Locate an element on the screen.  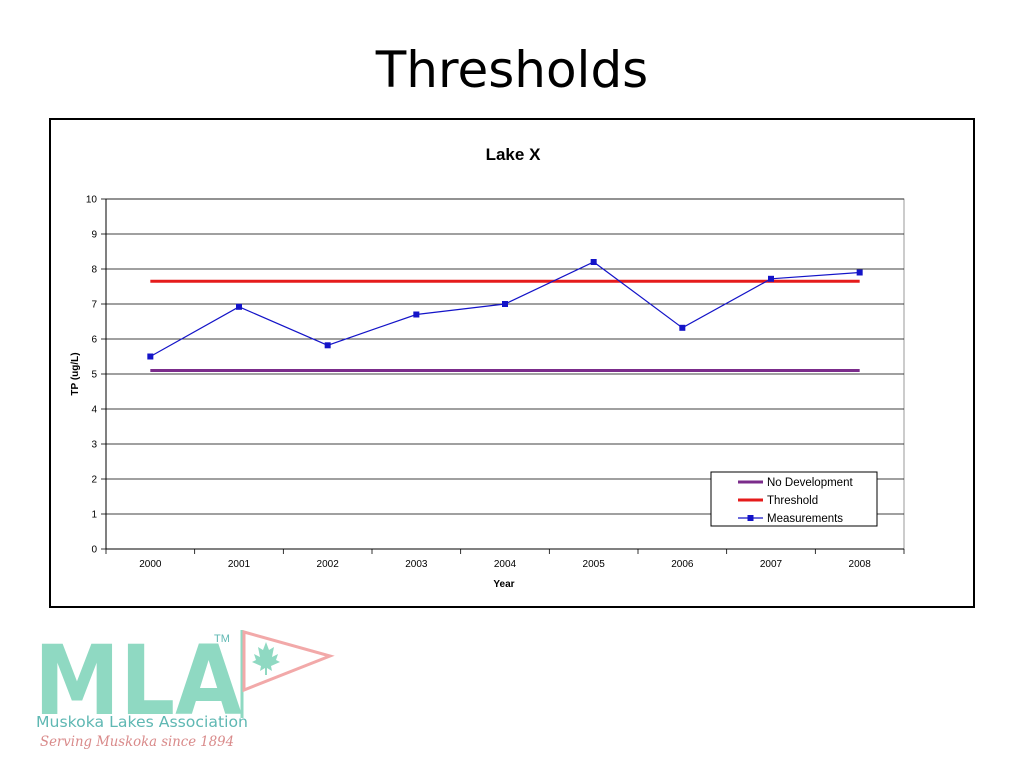
x-tick-label: 2001 is located at coordinates (239, 564).